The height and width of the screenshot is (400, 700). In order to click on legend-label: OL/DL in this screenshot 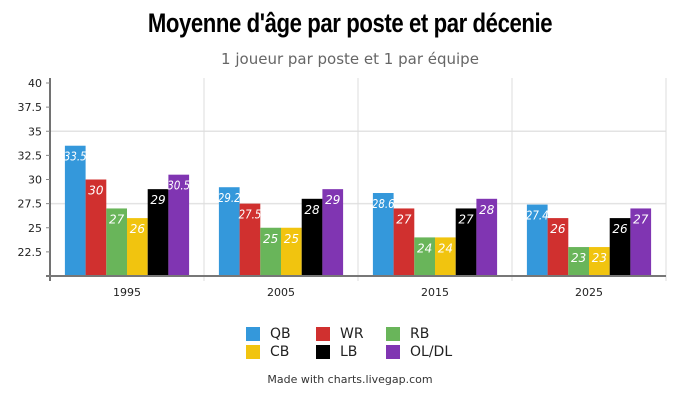, I will do `click(431, 352)`.